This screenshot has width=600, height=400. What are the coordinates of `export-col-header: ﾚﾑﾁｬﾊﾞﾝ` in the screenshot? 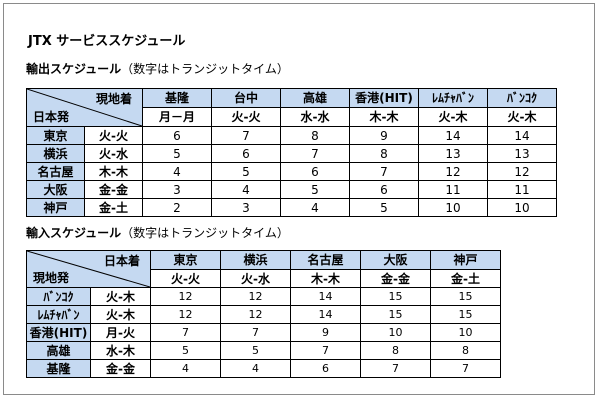 It's located at (453, 98).